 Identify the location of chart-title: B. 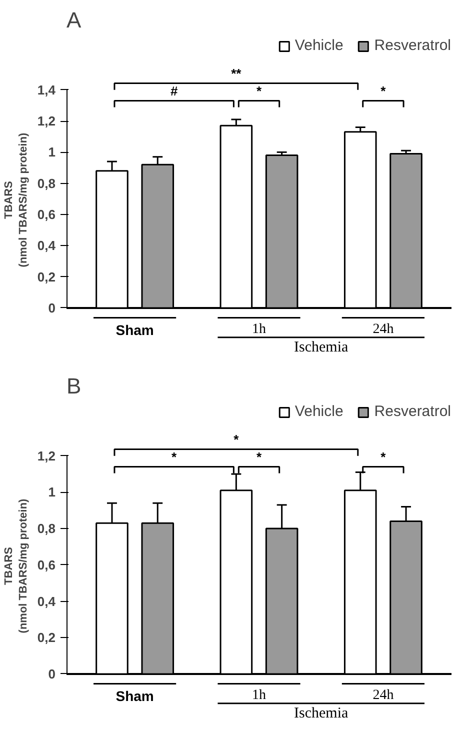
(74, 386).